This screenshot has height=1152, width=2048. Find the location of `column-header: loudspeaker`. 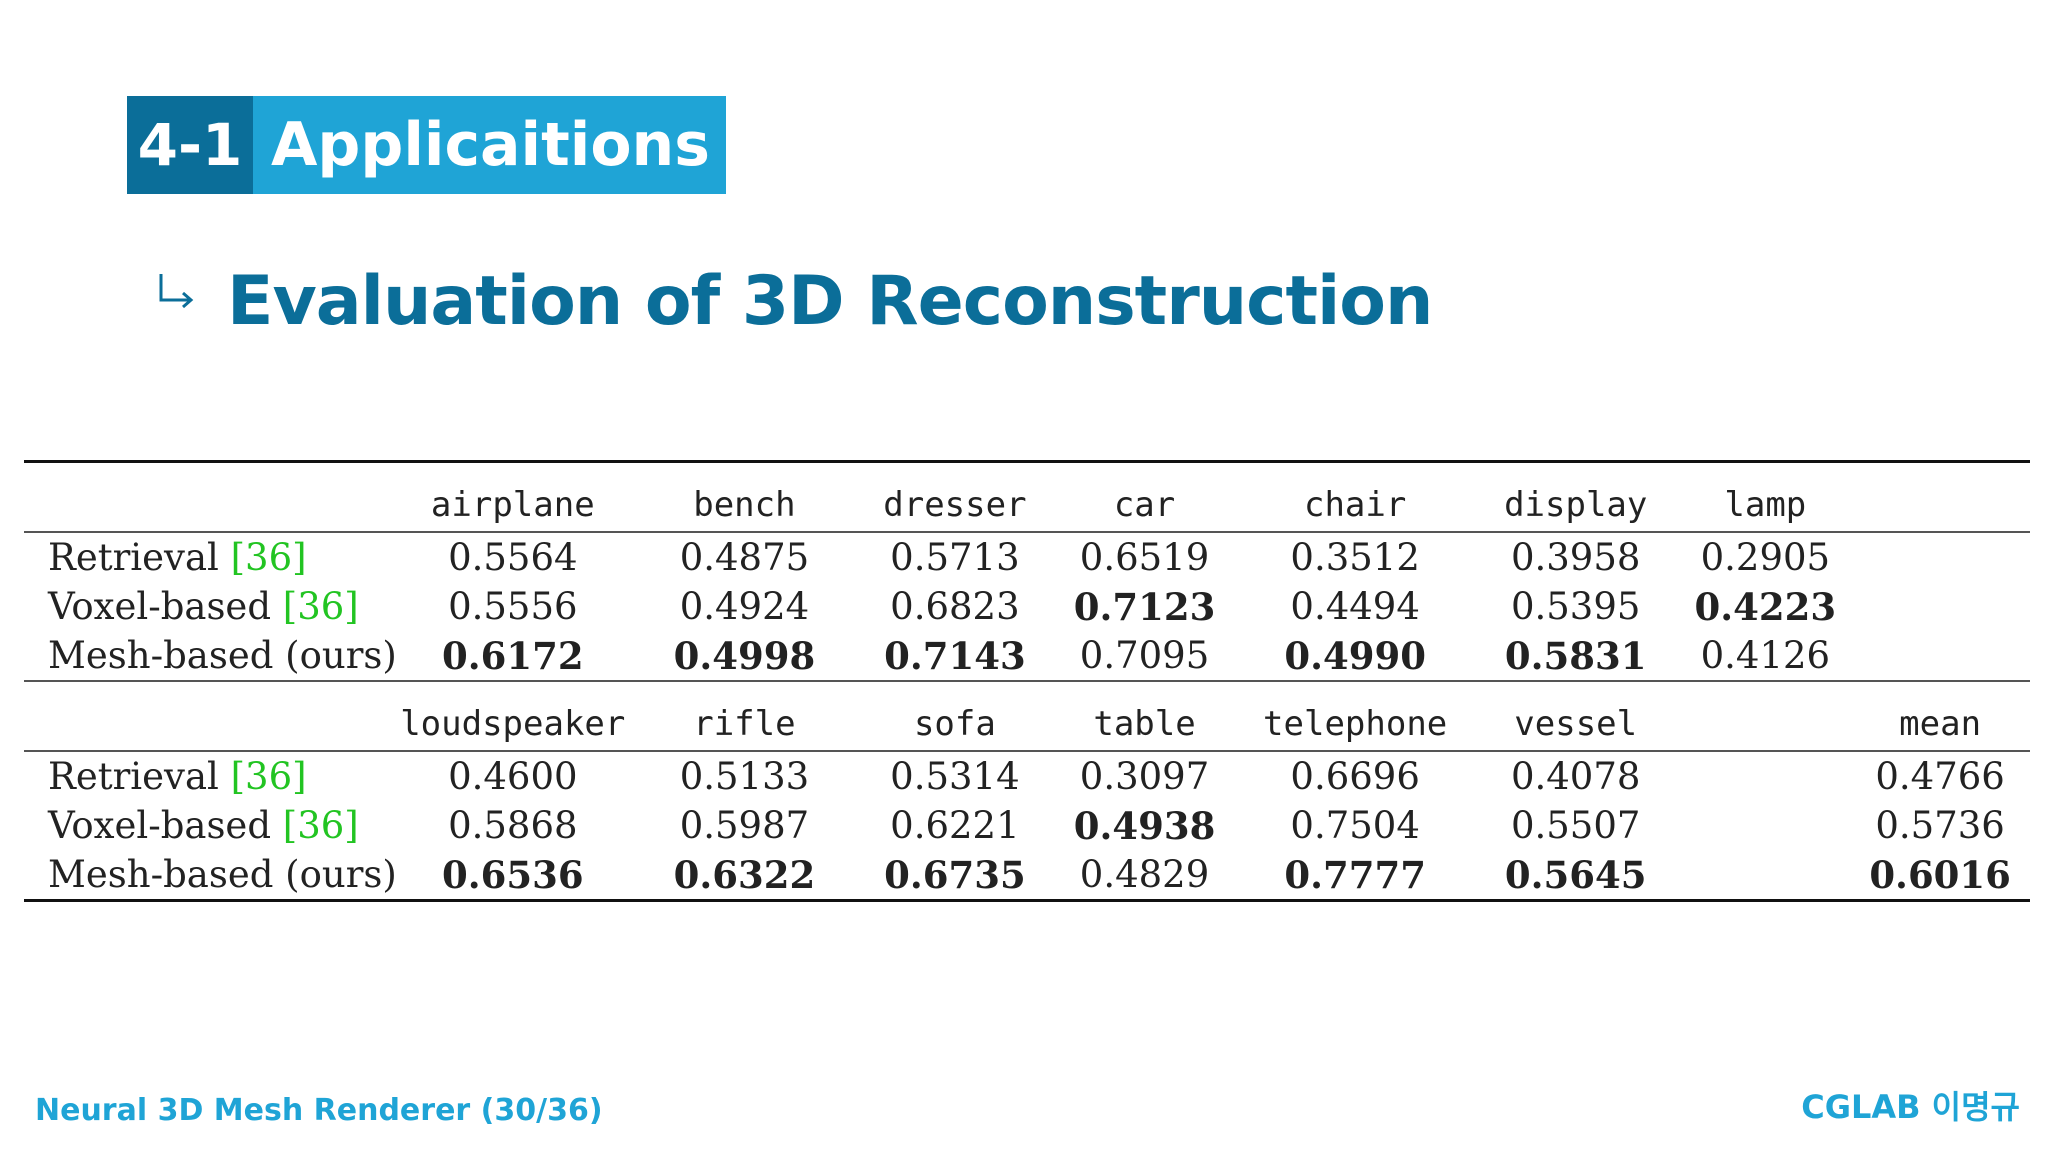

column-header: loudspeaker is located at coordinates (512, 715).